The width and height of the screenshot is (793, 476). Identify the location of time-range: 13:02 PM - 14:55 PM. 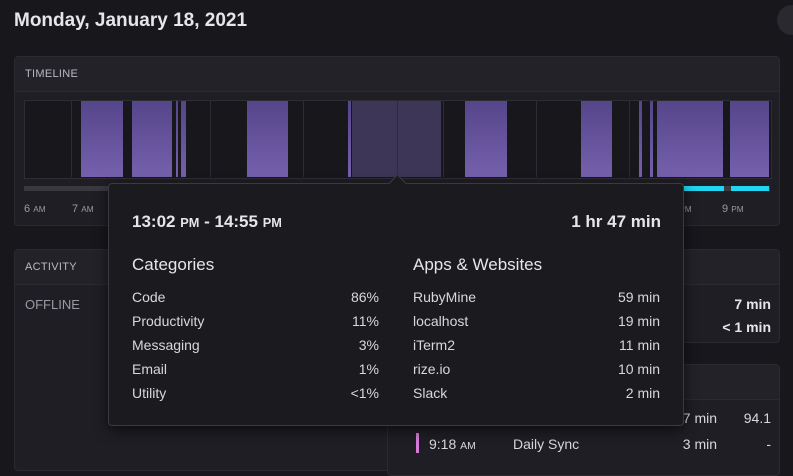
(207, 222).